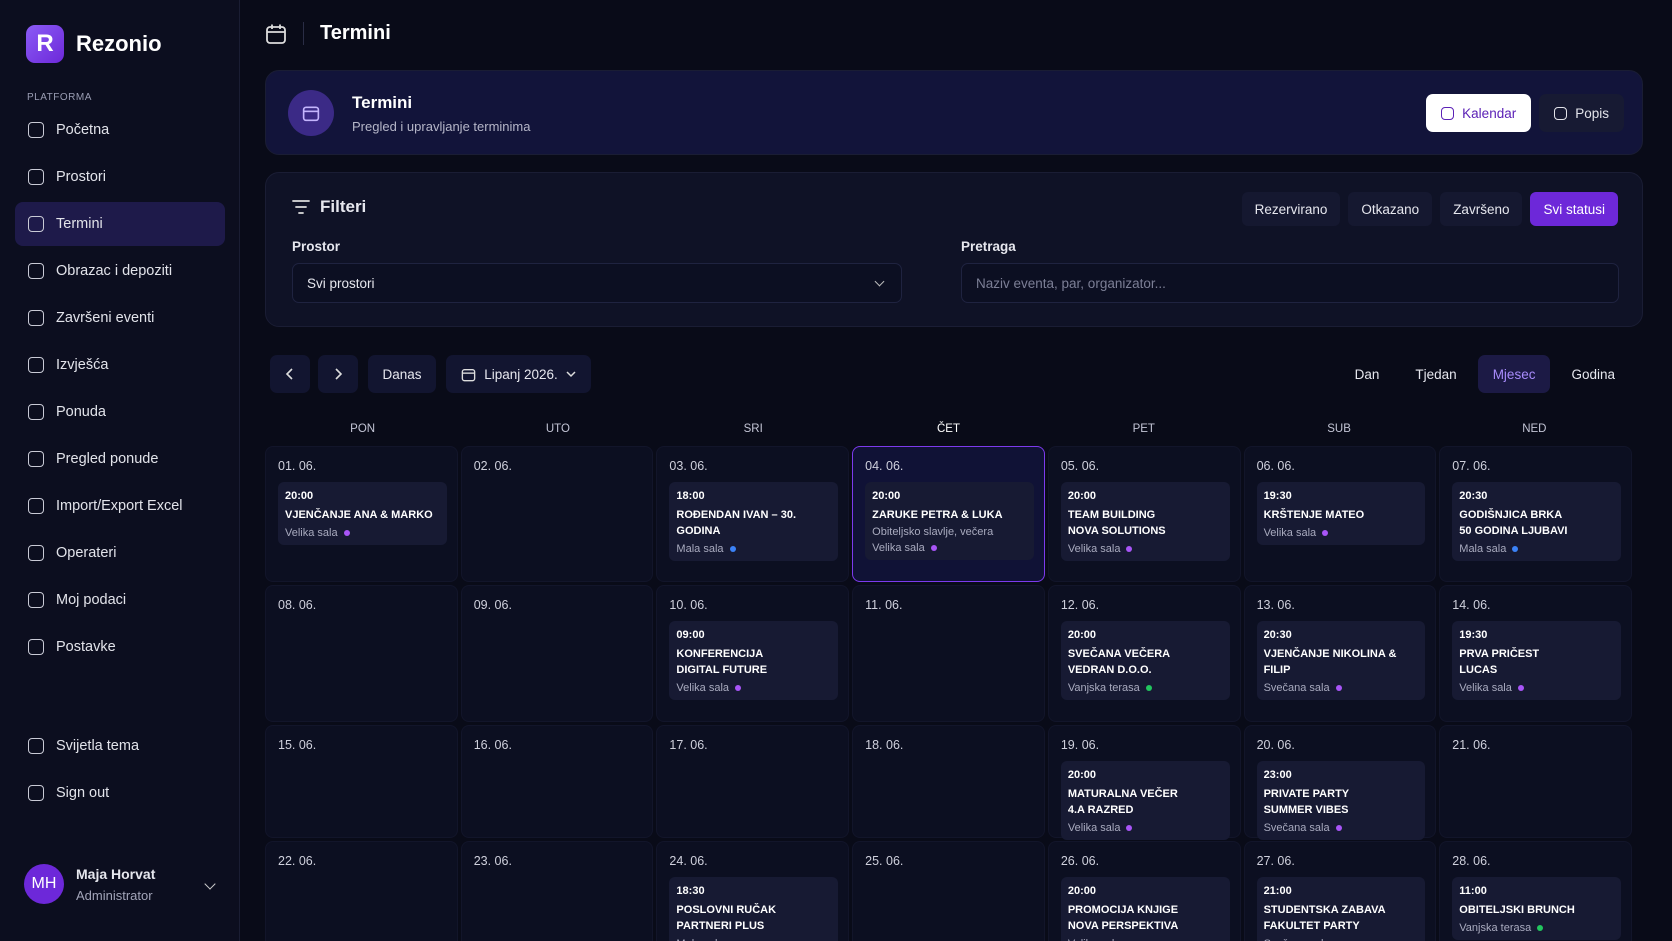  I want to click on calendar-view: Dan, so click(1367, 374).